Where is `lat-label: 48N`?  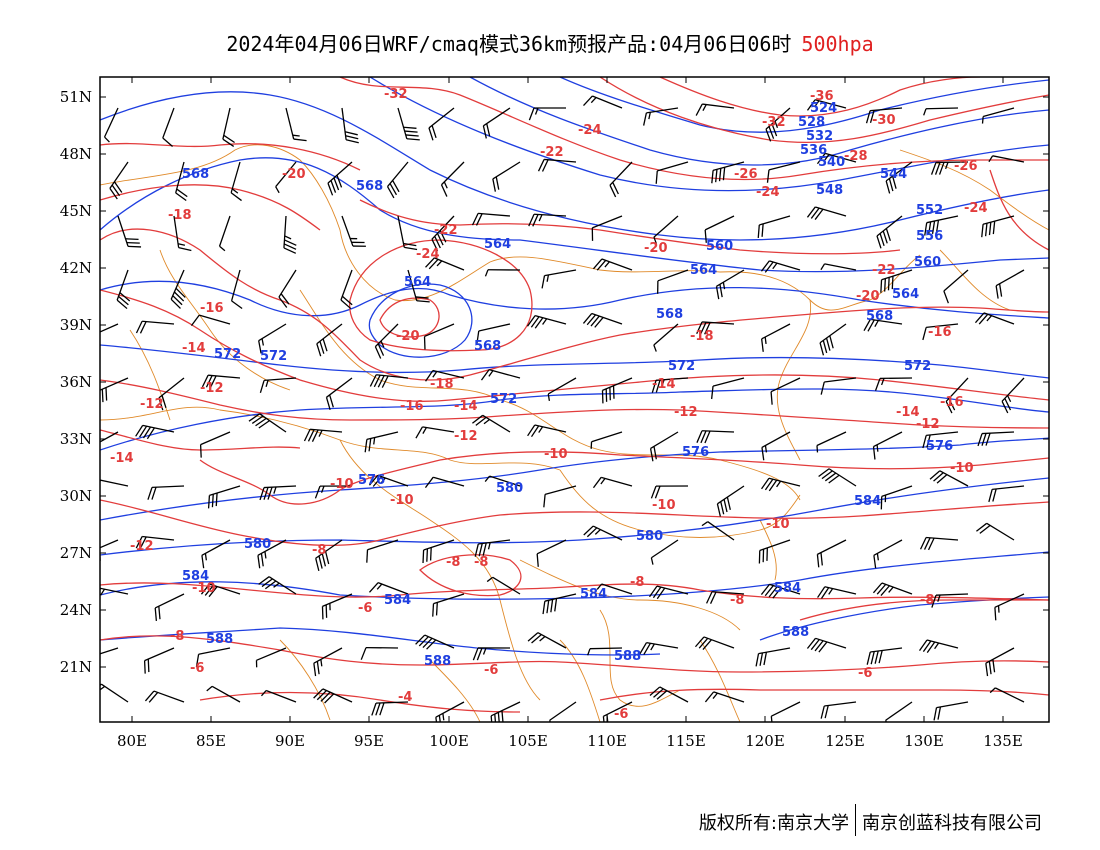 lat-label: 48N is located at coordinates (76, 154).